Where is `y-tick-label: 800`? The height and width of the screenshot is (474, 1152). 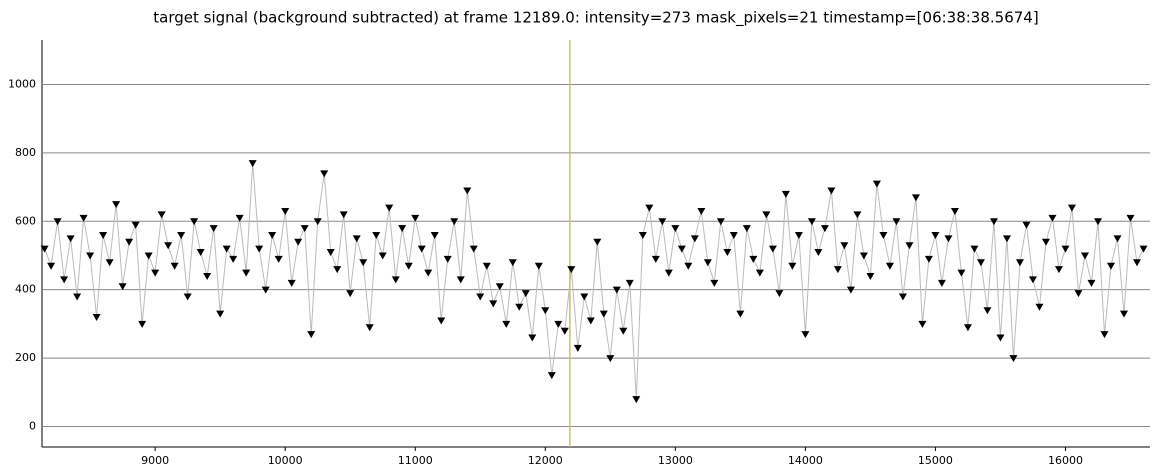 y-tick-label: 800 is located at coordinates (25, 152).